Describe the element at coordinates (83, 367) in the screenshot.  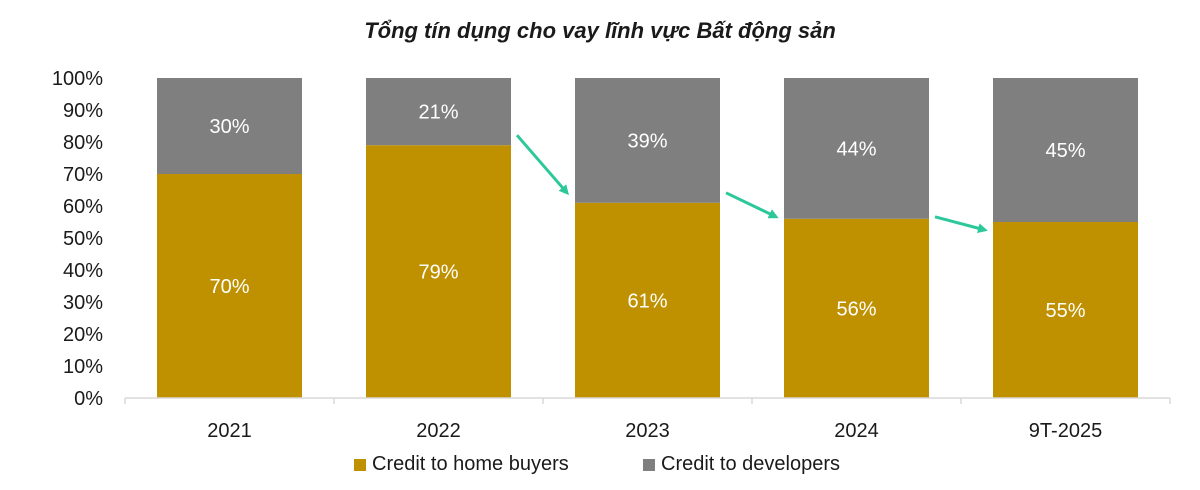
I see `y-tick-label: 10%` at that location.